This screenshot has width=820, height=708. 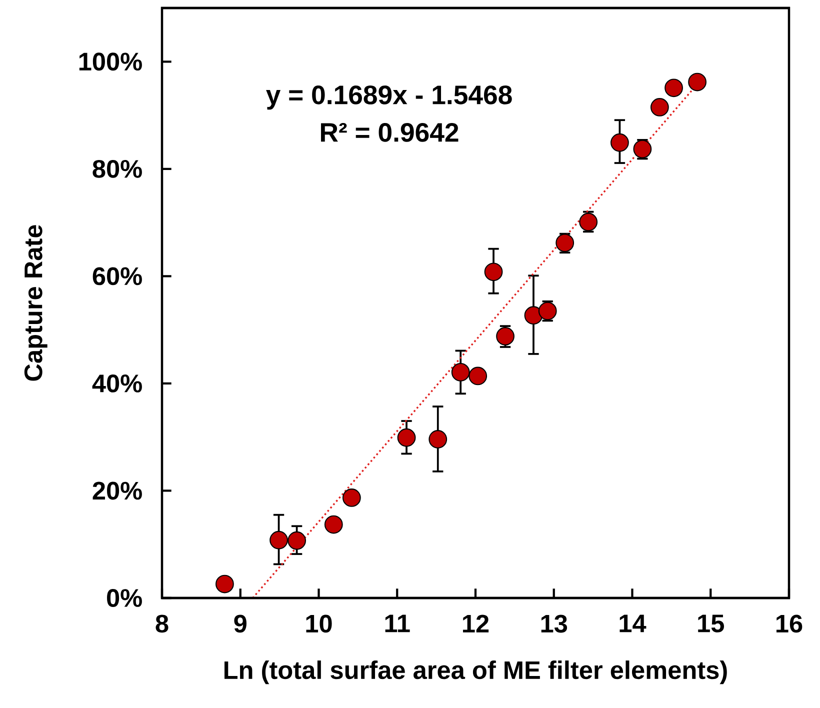 What do you see at coordinates (789, 623) in the screenshot?
I see `x-tick-label: 16` at bounding box center [789, 623].